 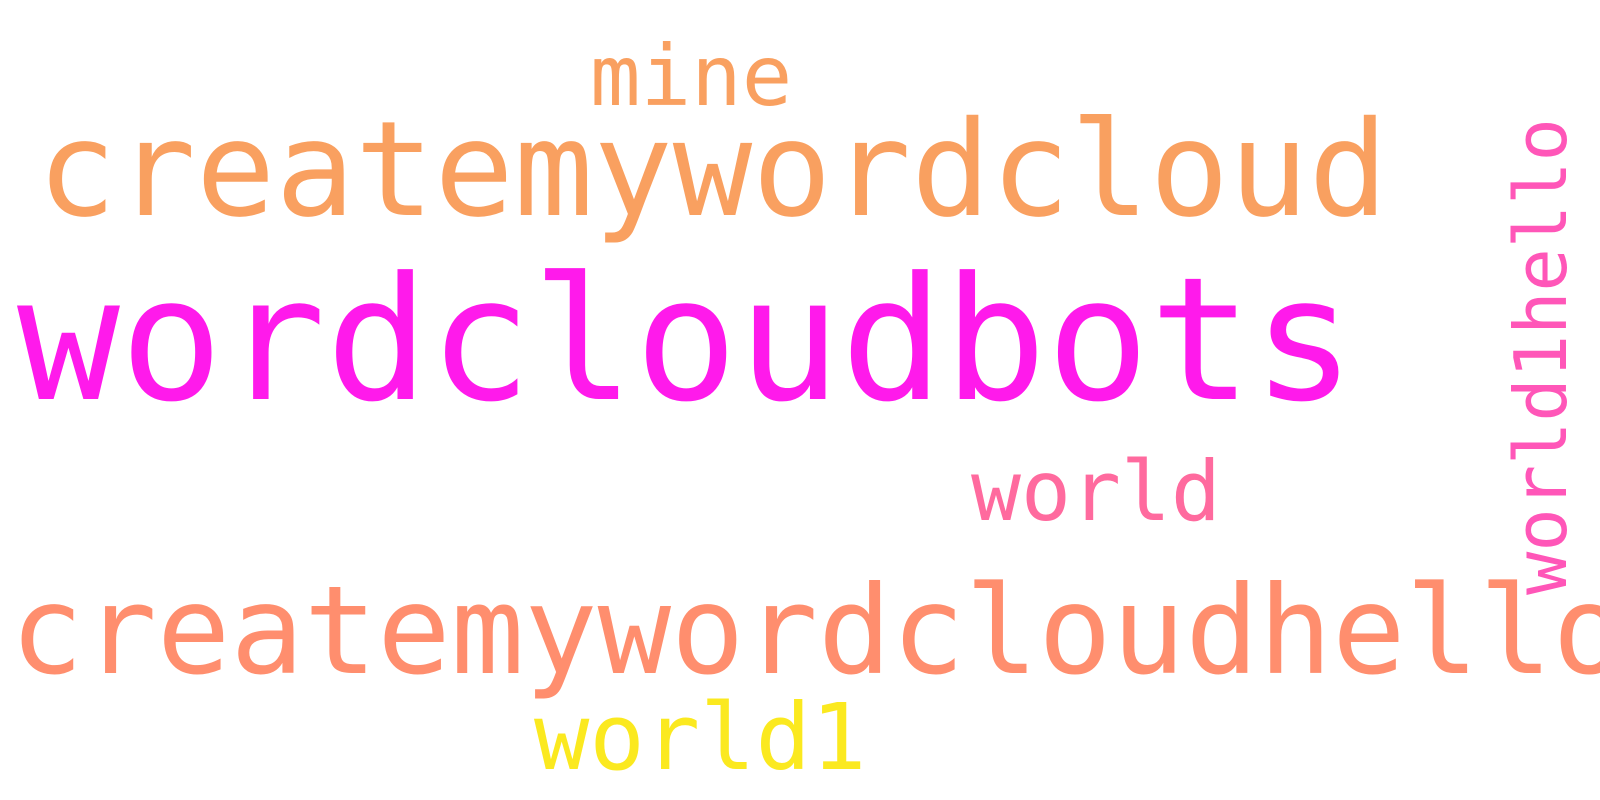 What do you see at coordinates (700, 737) in the screenshot?
I see `word-world1: world1` at bounding box center [700, 737].